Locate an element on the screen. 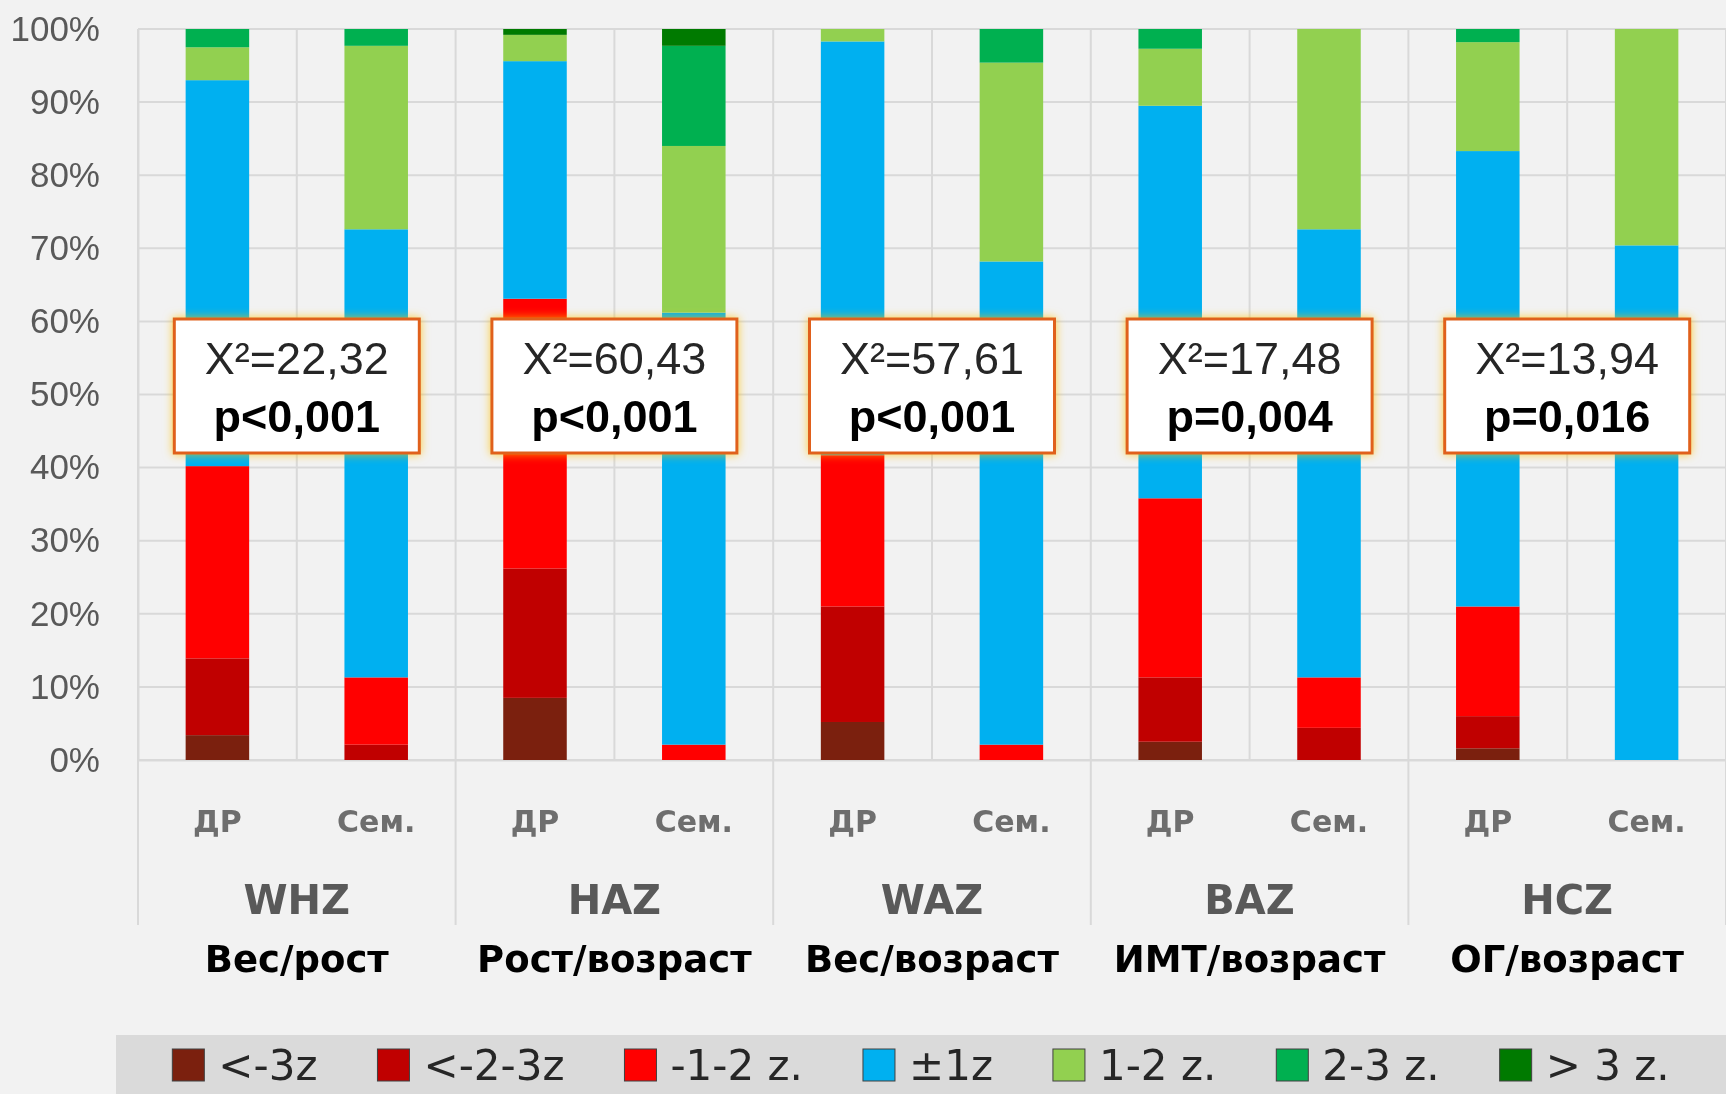  legend-label: <-3z is located at coordinates (268, 1065).